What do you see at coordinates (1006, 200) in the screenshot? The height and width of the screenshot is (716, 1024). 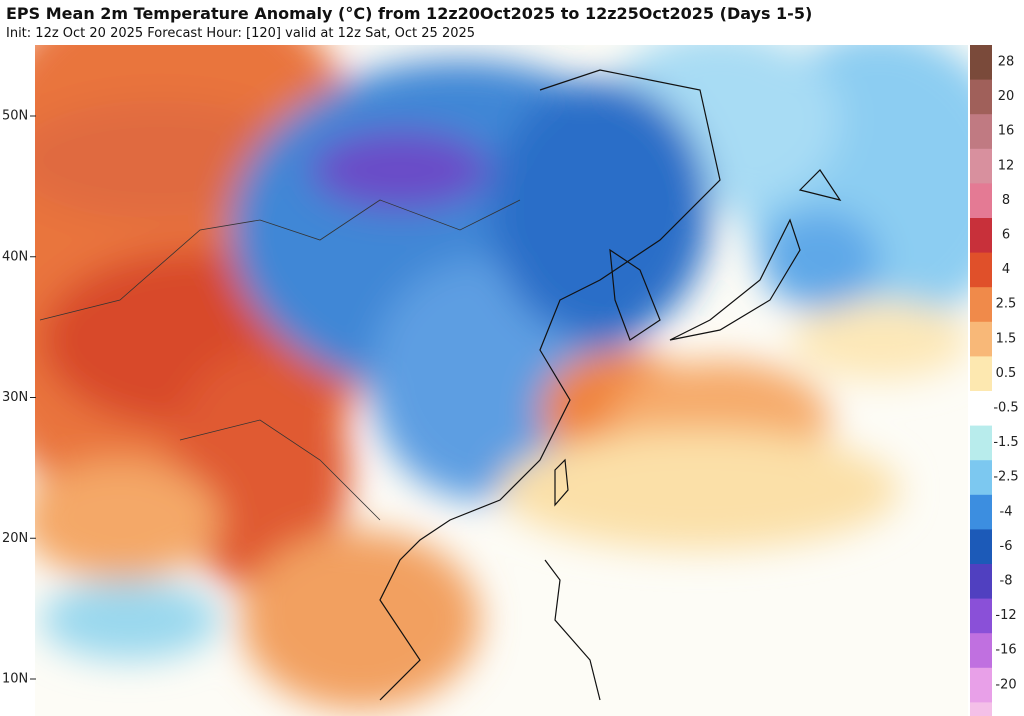 I see `colorbar-label: 8` at bounding box center [1006, 200].